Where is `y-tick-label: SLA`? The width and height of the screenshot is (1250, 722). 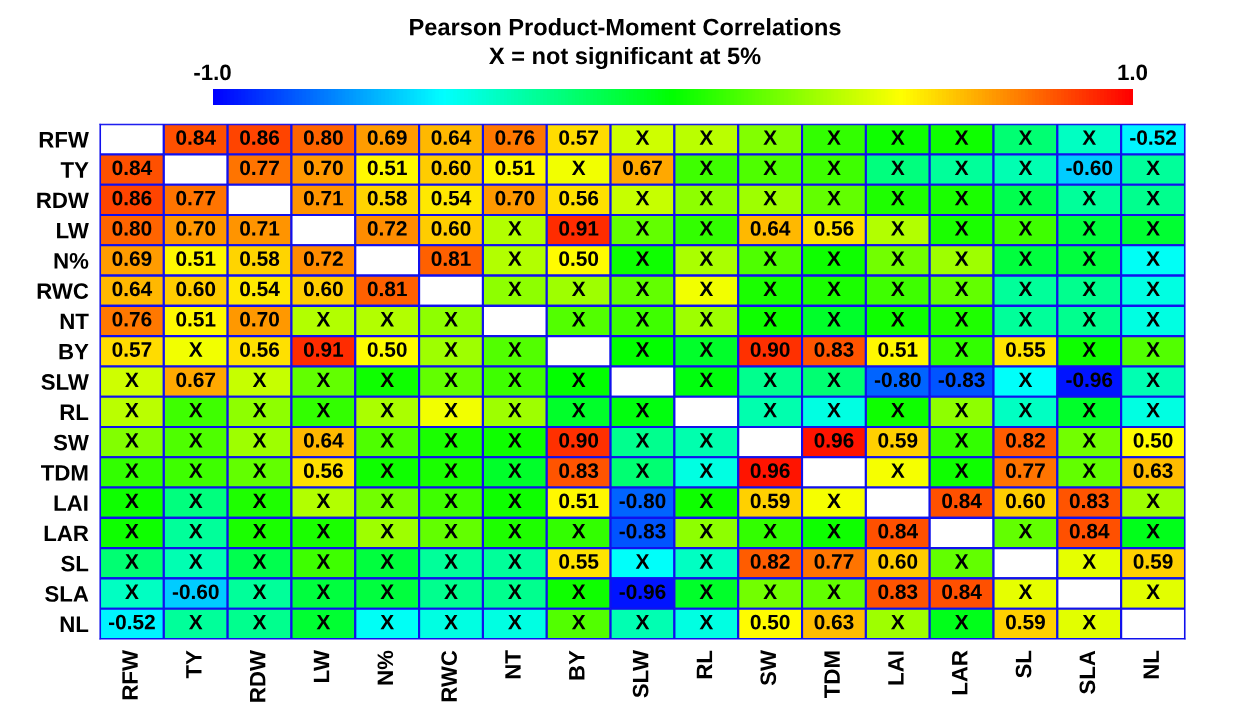 y-tick-label: SLA is located at coordinates (67, 594).